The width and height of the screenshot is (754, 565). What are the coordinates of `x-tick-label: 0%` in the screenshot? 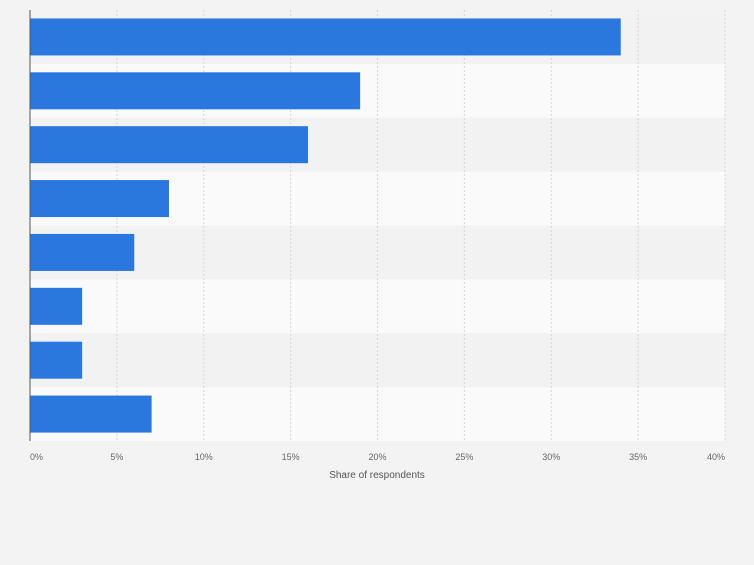 It's located at (36, 457).